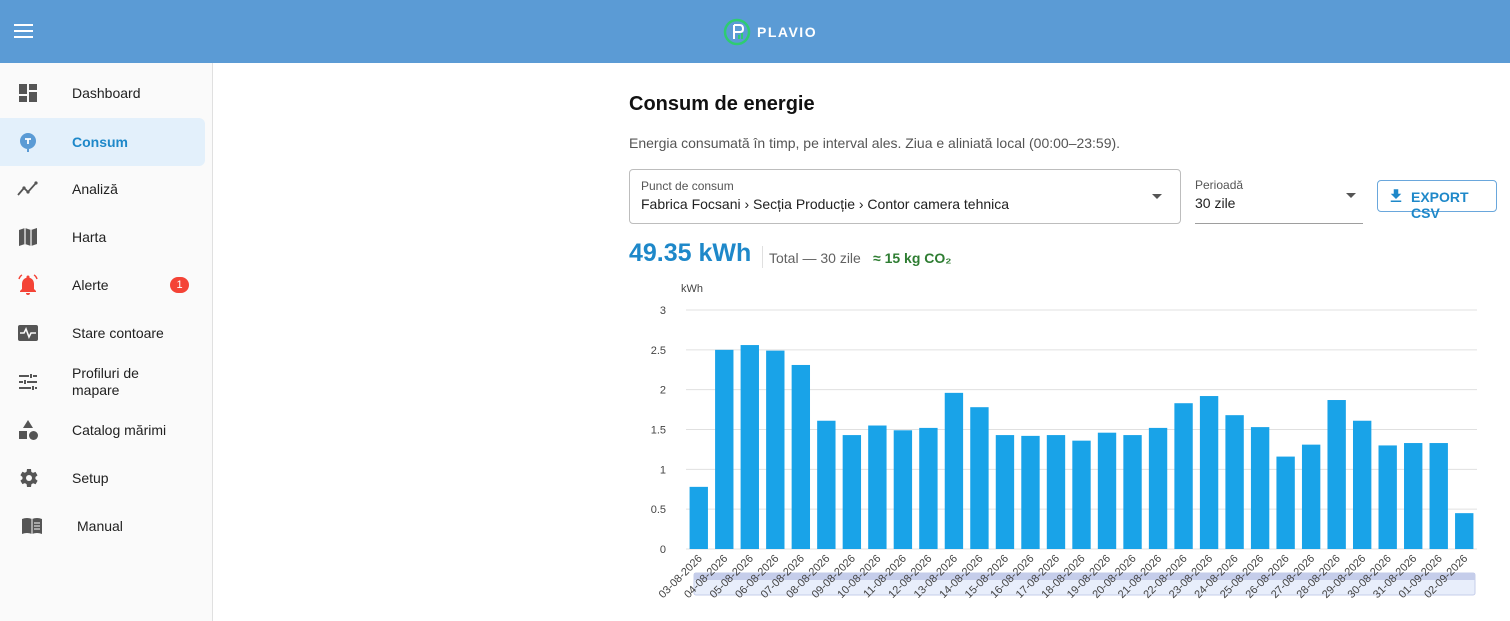  Describe the element at coordinates (27, 188) in the screenshot. I see `analytics-icon` at that location.